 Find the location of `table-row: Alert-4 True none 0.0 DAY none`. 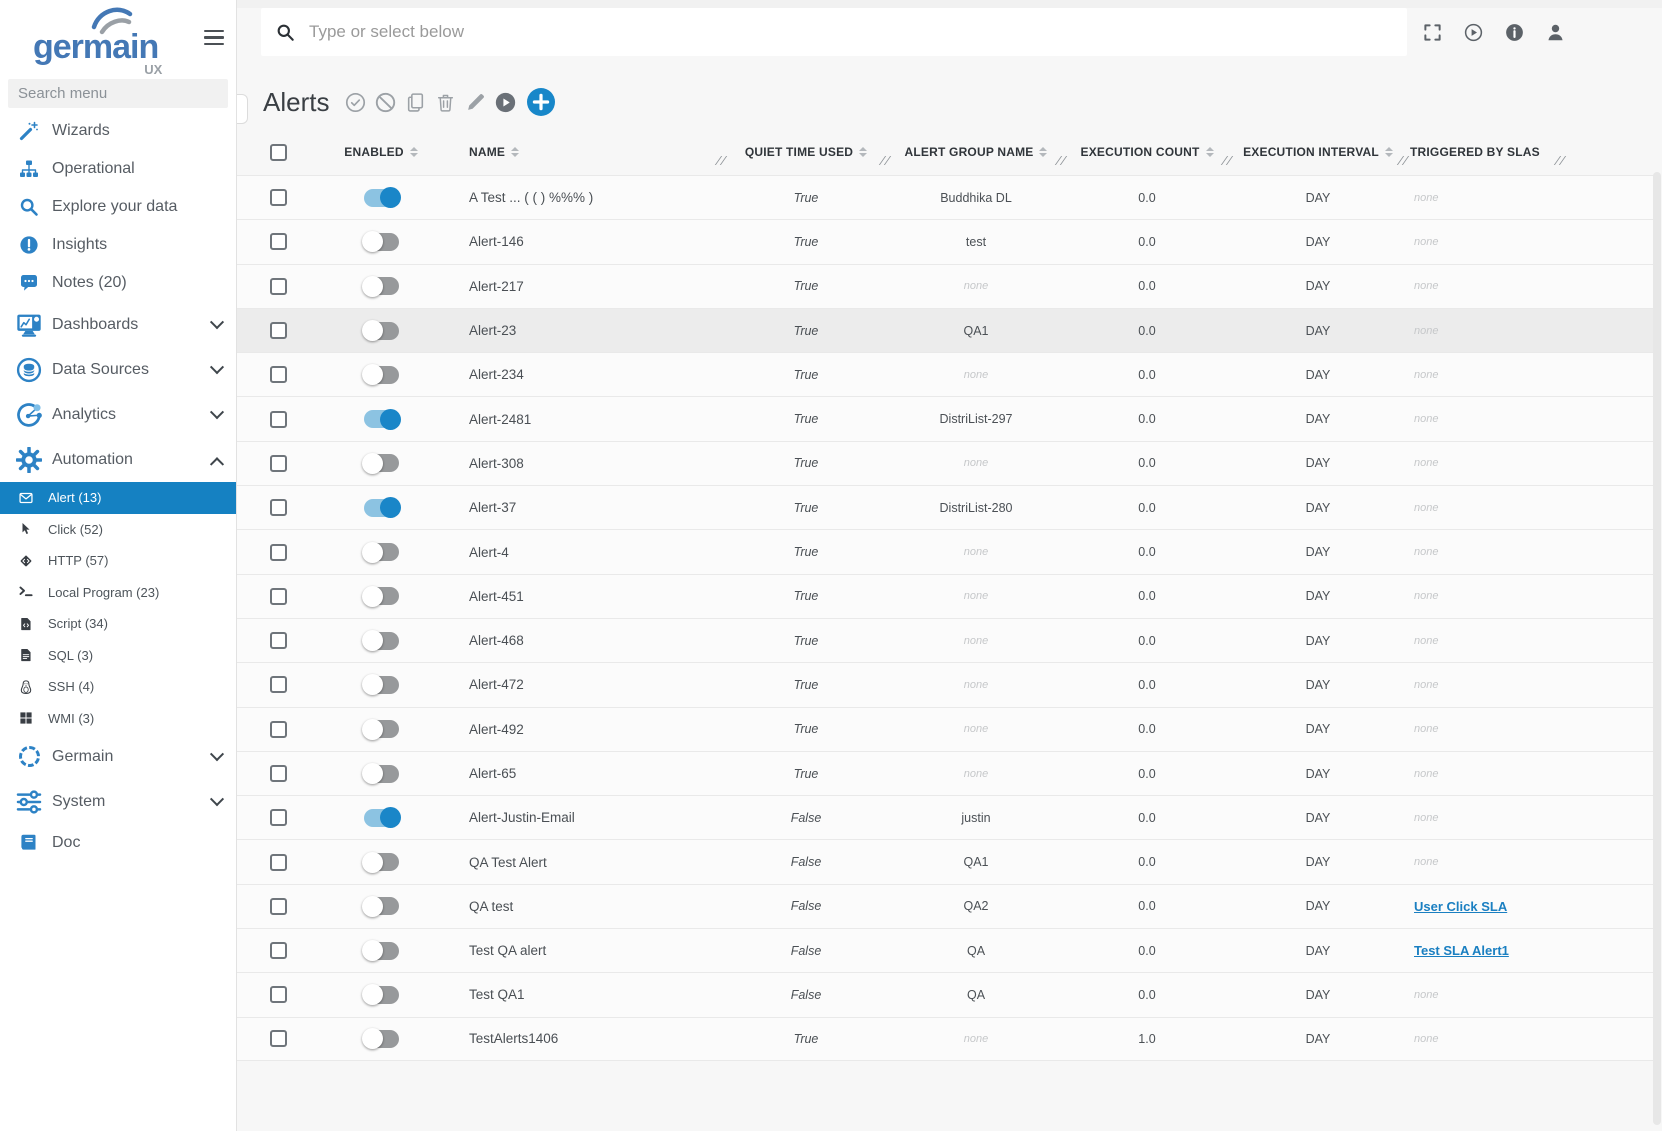

table-row: Alert-4 True none 0.0 DAY none is located at coordinates (945, 551).